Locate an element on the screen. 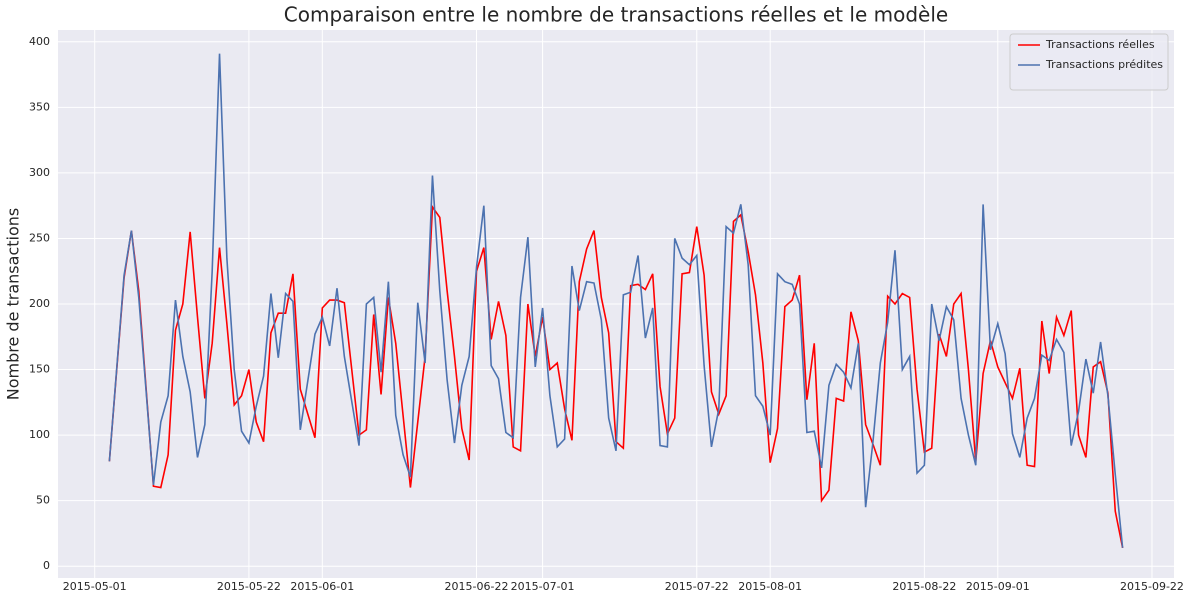 Image resolution: width=1190 pixels, height=603 pixels. legend-label: Transactions réelles is located at coordinates (1100, 44).